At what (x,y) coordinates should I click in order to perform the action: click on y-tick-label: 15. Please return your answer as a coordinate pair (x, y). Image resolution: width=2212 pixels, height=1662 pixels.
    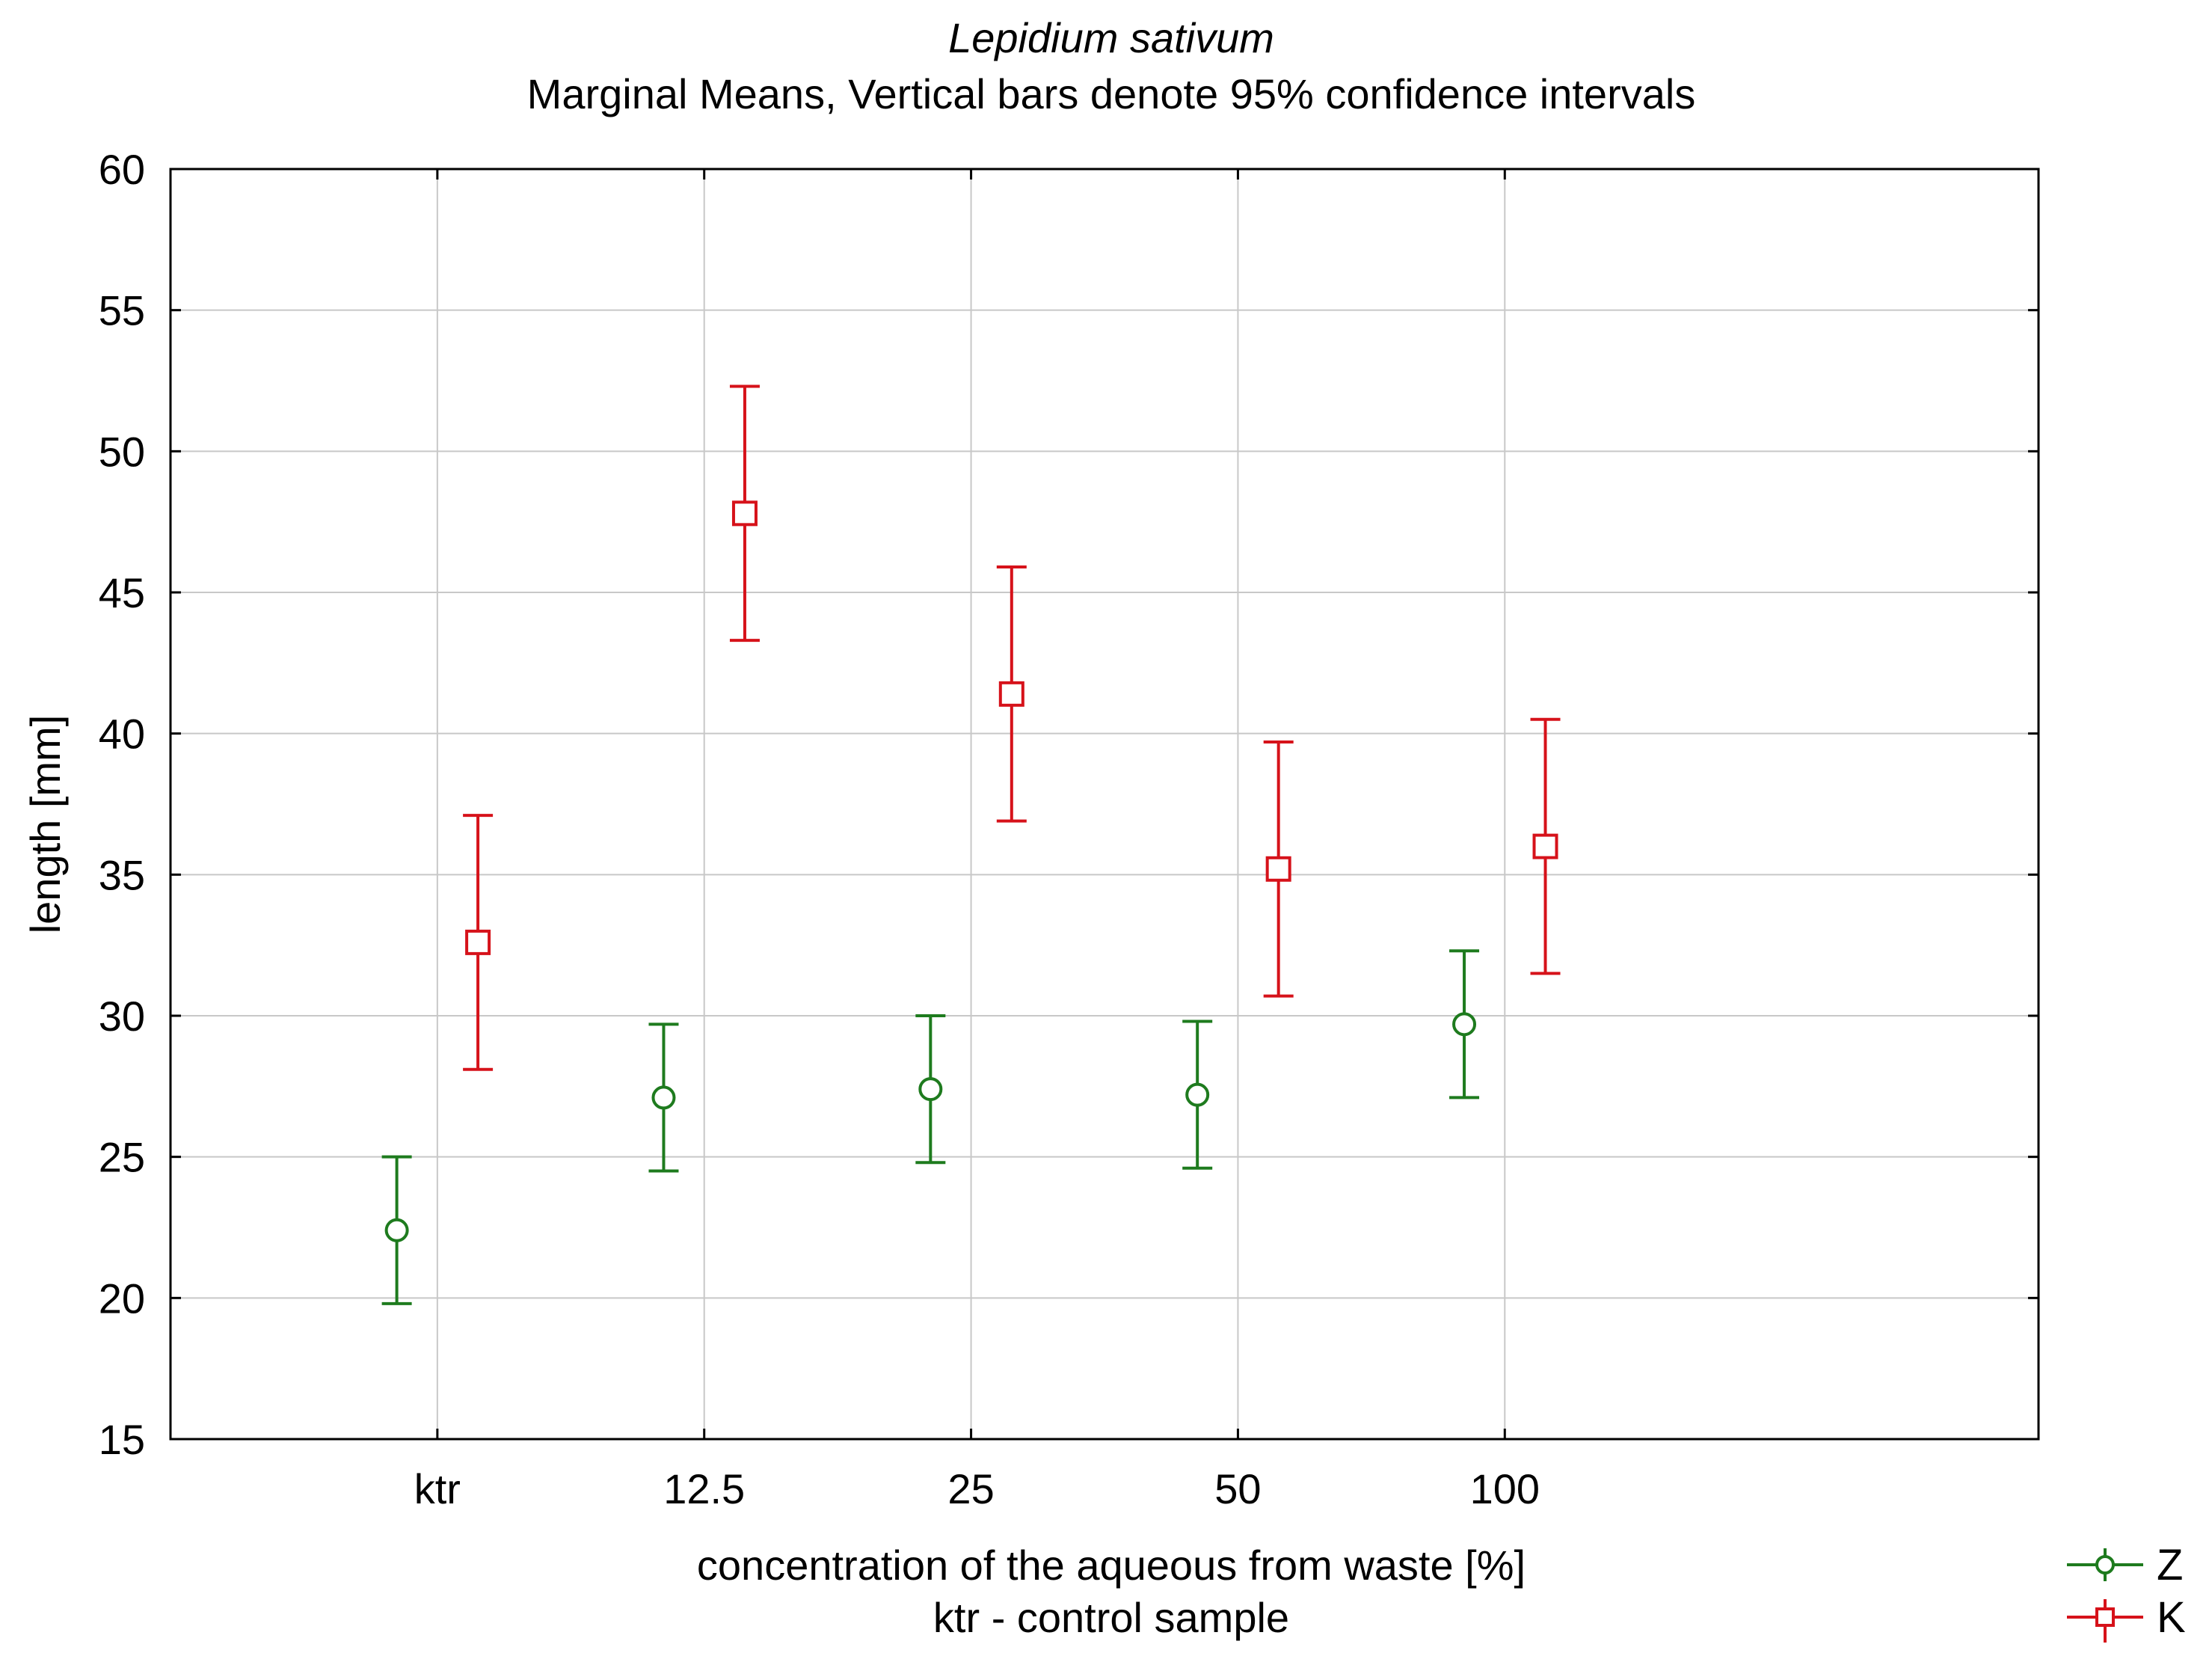
    Looking at the image, I should click on (122, 1439).